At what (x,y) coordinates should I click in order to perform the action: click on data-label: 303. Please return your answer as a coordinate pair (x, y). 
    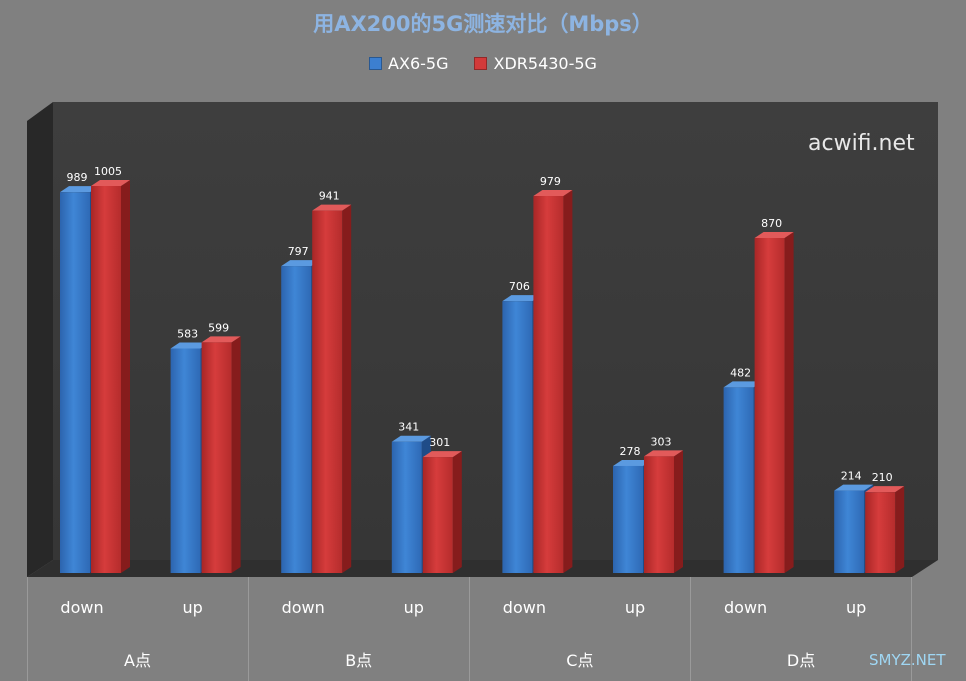
    Looking at the image, I should click on (661, 441).